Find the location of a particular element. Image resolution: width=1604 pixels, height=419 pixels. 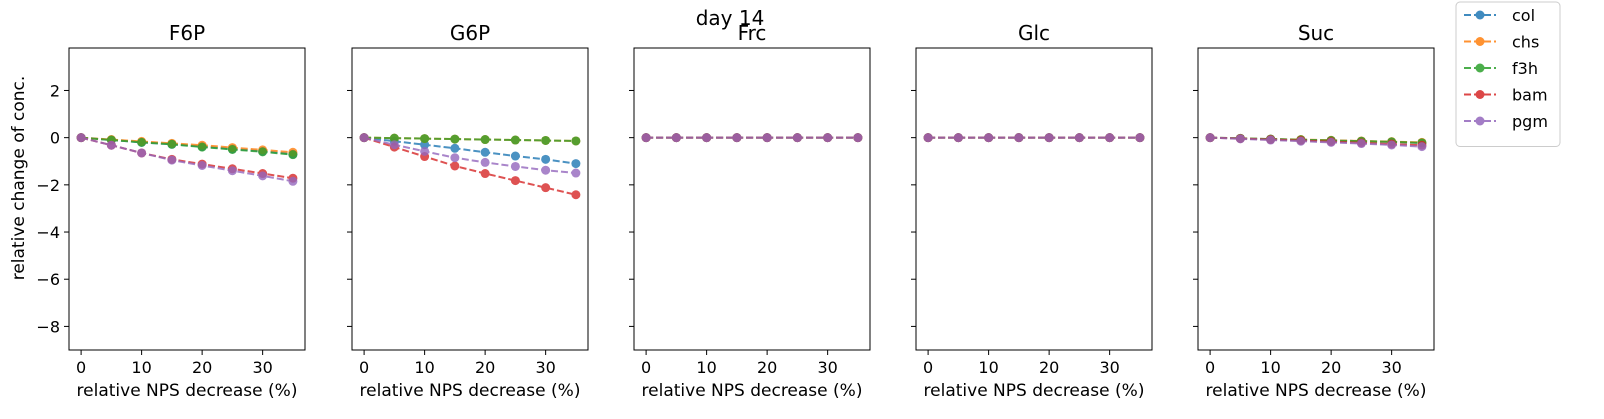

legend-label: chs is located at coordinates (1525, 42).